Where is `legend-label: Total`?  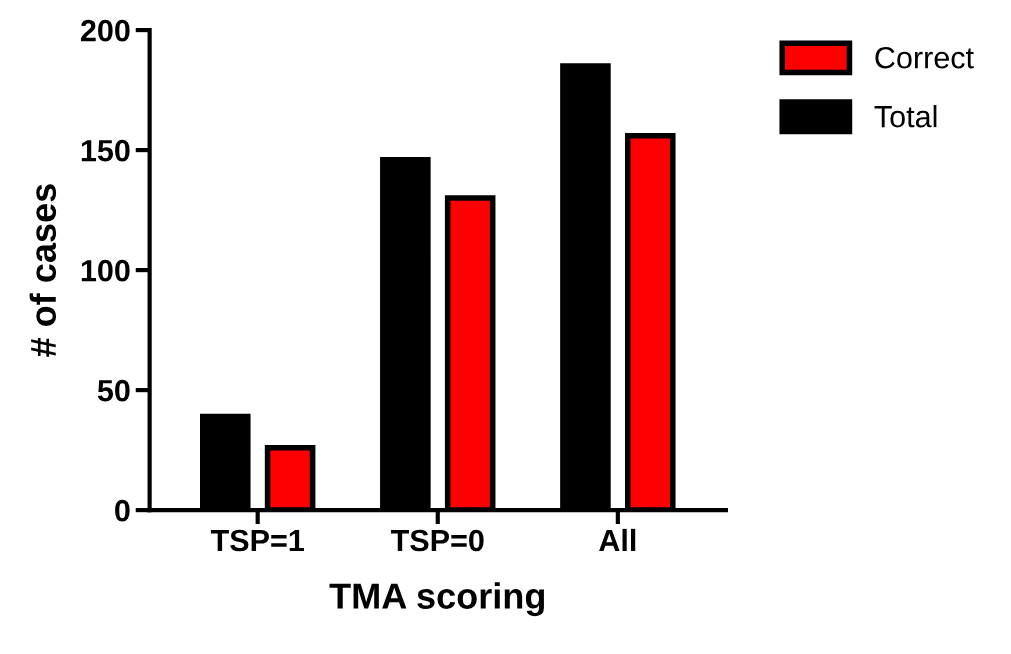
legend-label: Total is located at coordinates (905, 116).